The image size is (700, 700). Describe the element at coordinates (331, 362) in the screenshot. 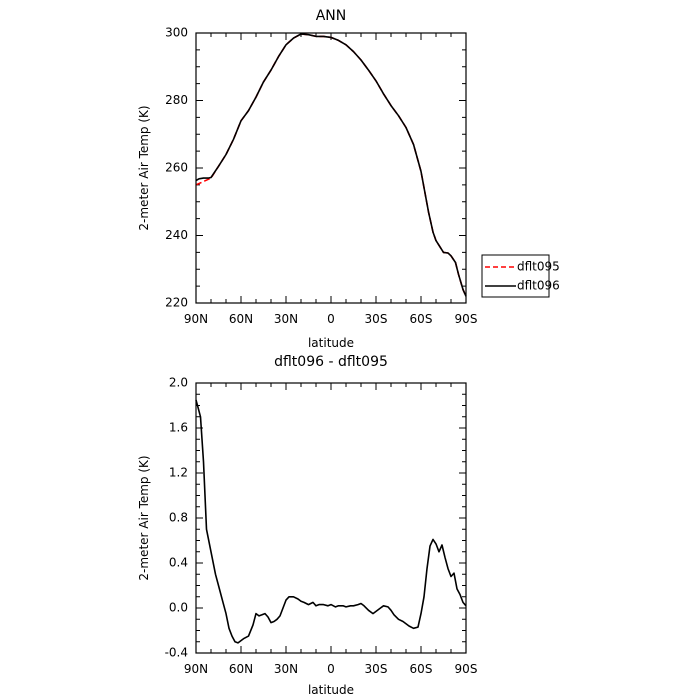

I see `chart-title: dflt096 - dflt095` at that location.